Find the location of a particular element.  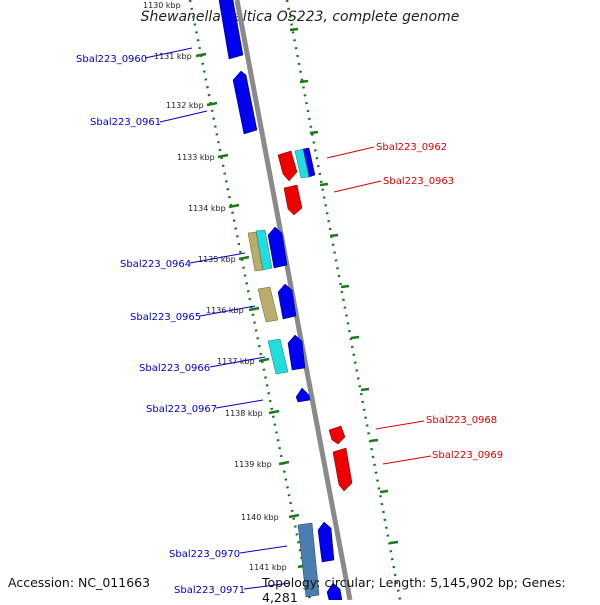

gene-label-0965: Sbal223_0965 is located at coordinates (165, 317).